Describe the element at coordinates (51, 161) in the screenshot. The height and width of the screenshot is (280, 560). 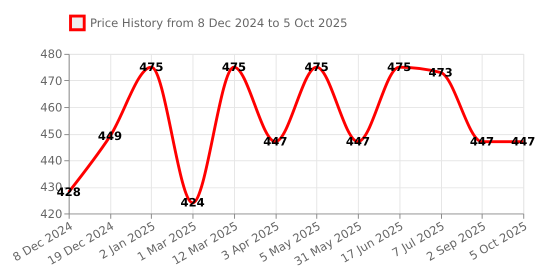
I see `y-tick-label: 440` at that location.